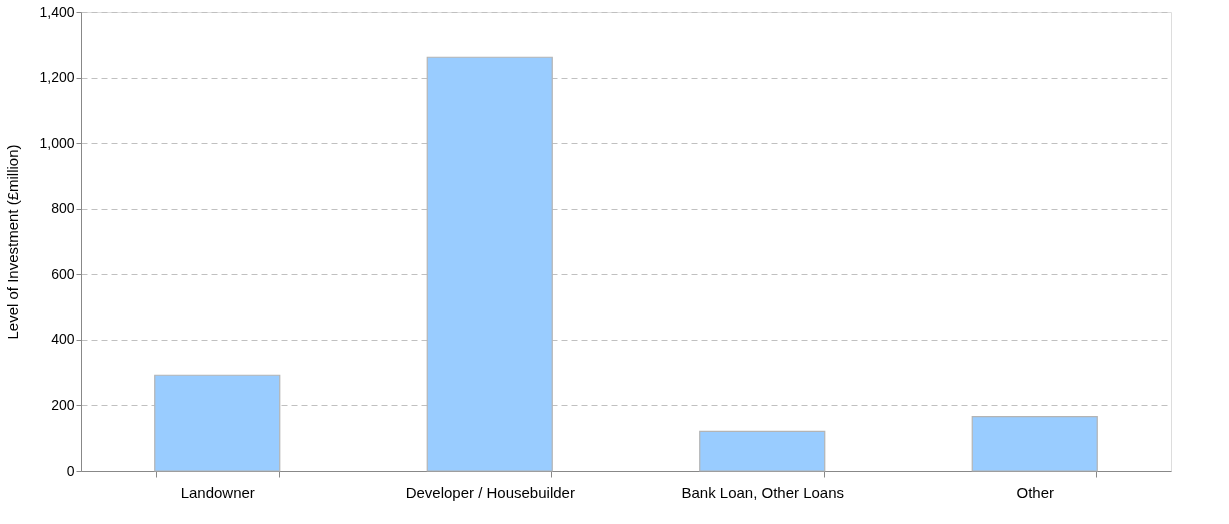  I want to click on y-tick-label: 1,200, so click(57, 77).